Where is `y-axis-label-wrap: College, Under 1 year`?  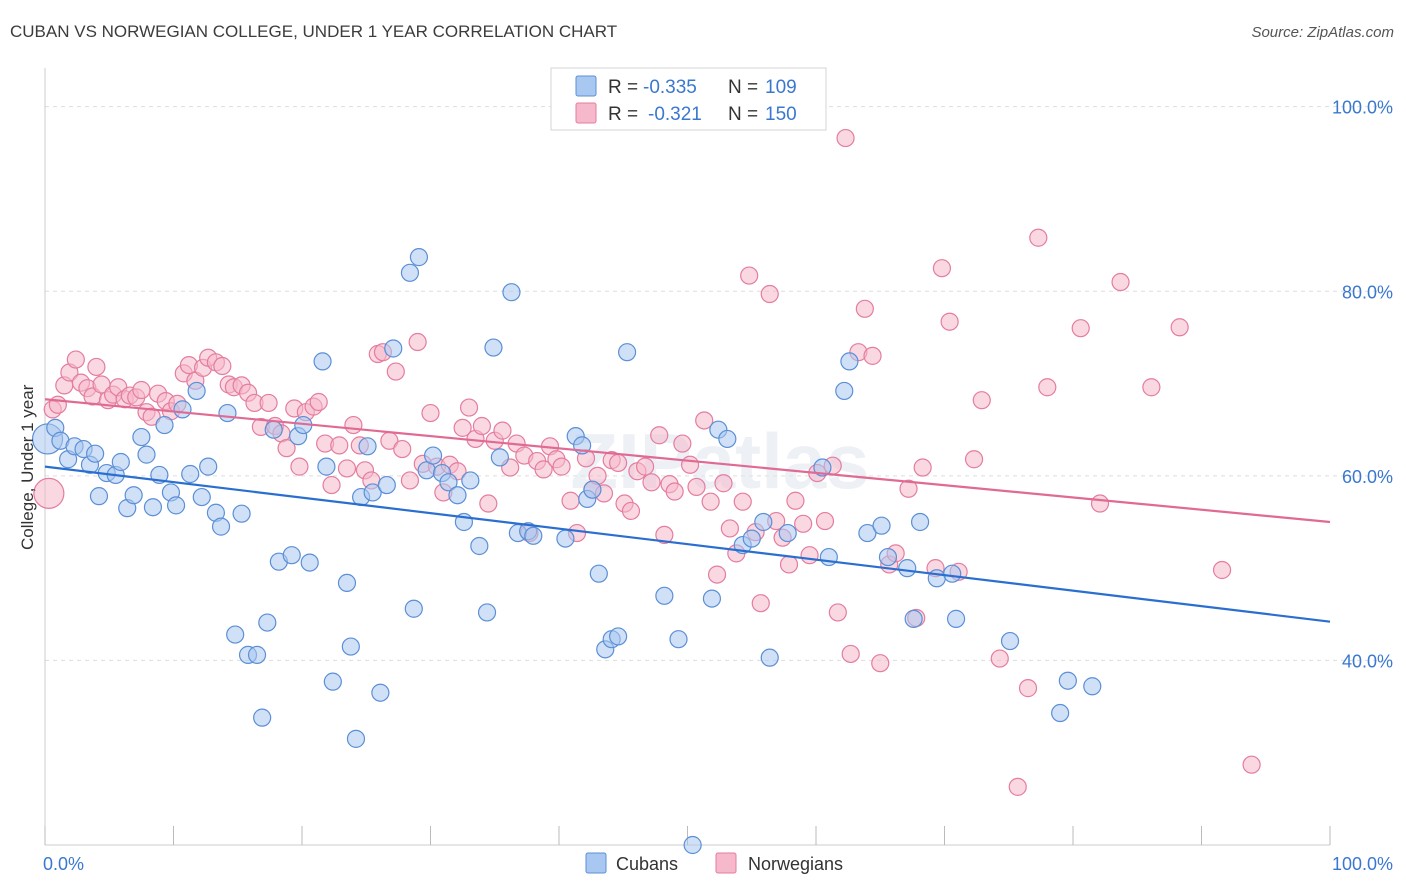 y-axis-label-wrap: College, Under 1 year is located at coordinates (28, 467).